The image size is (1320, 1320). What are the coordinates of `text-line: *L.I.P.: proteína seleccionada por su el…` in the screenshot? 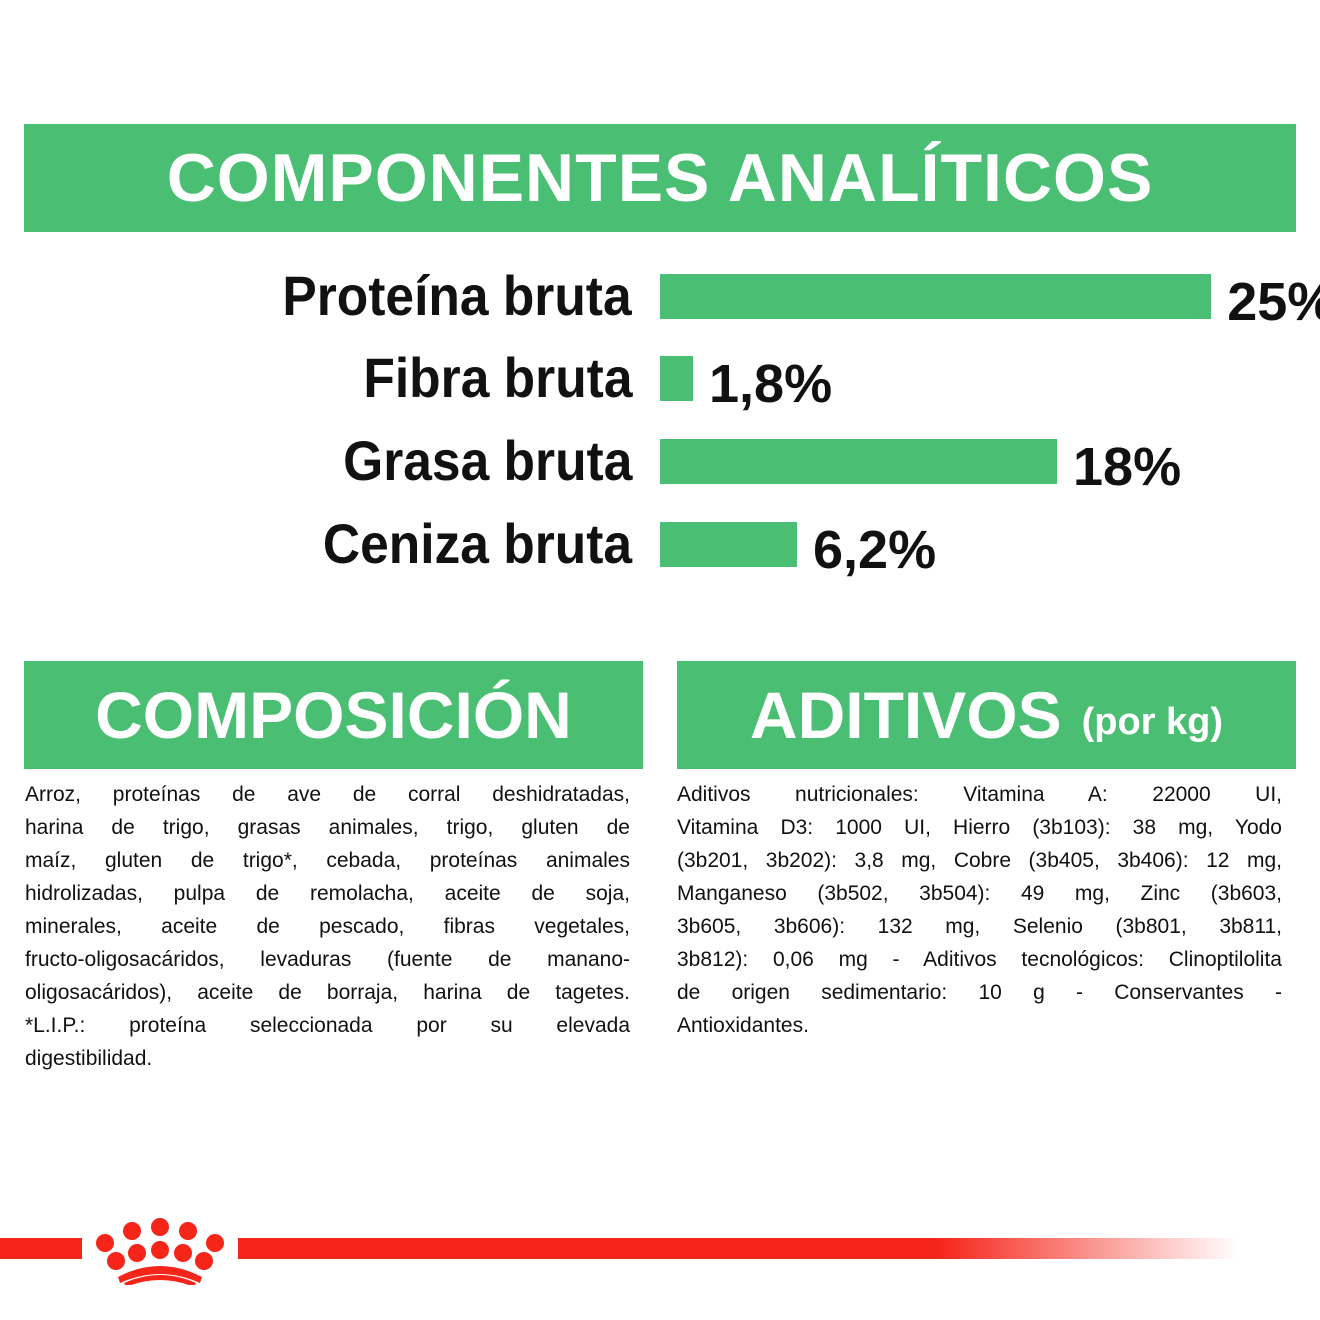 It's located at (327, 1025).